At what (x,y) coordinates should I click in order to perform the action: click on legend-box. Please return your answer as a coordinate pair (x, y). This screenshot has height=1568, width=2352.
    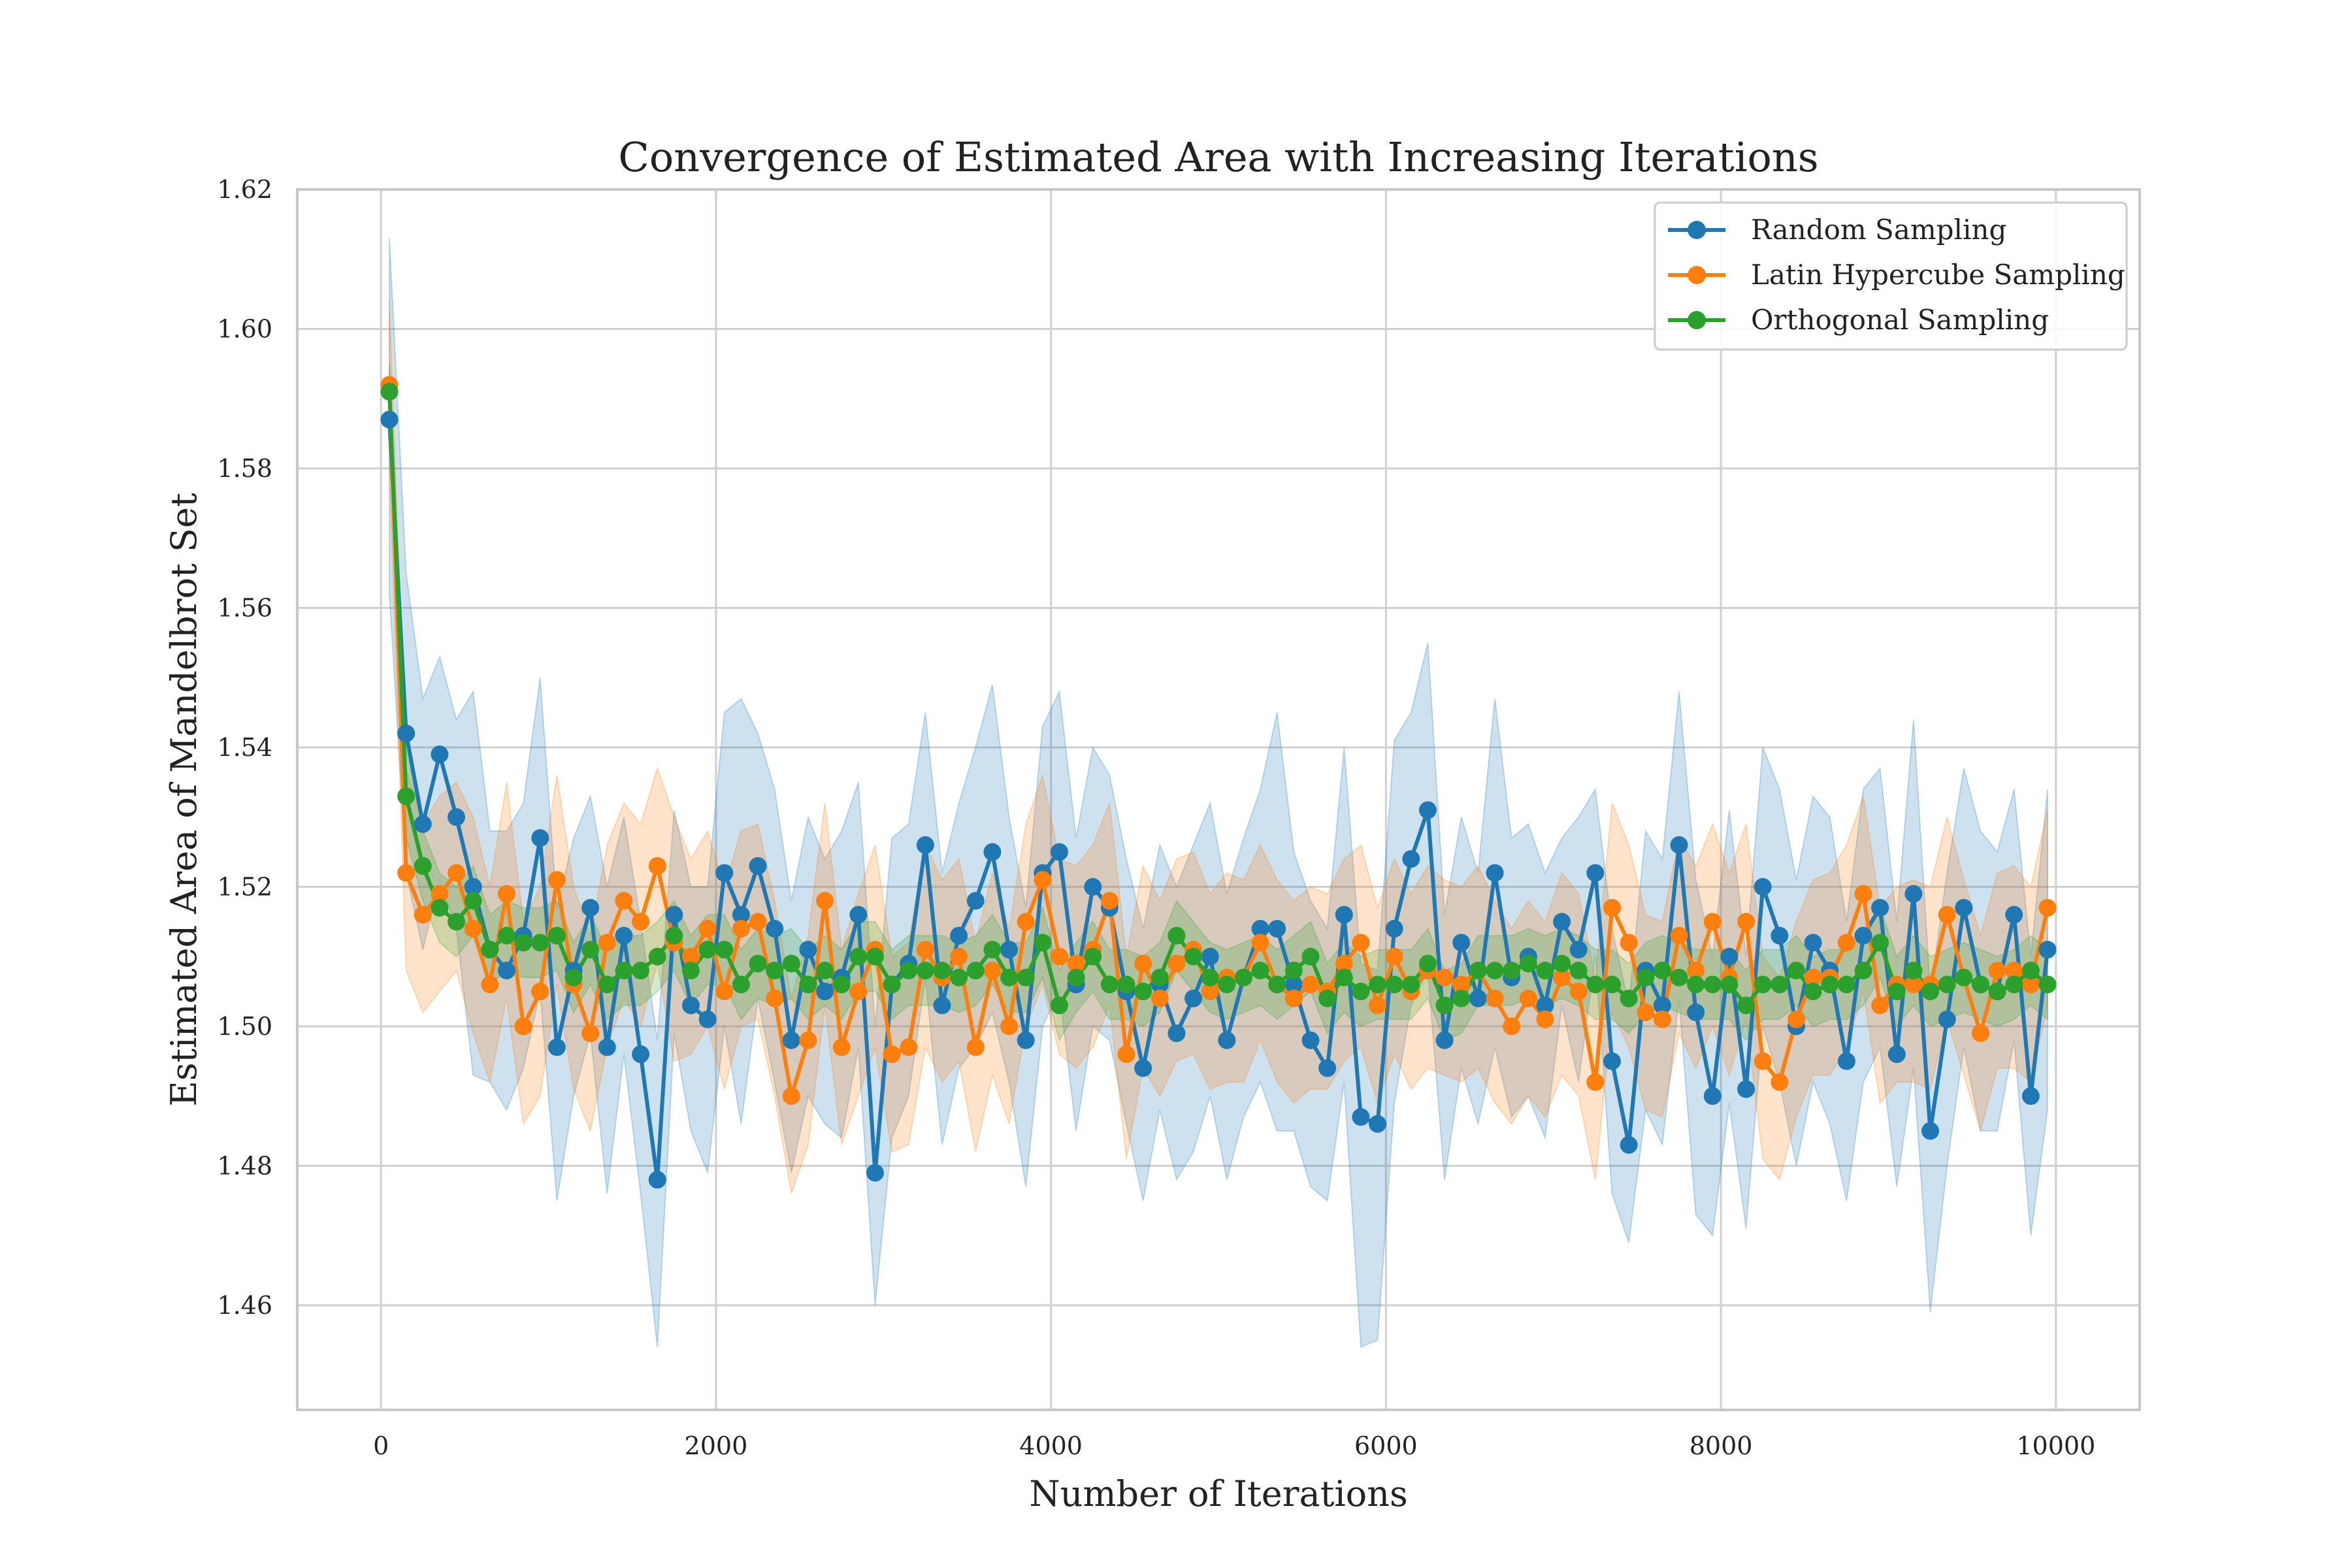
    Looking at the image, I should click on (1891, 276).